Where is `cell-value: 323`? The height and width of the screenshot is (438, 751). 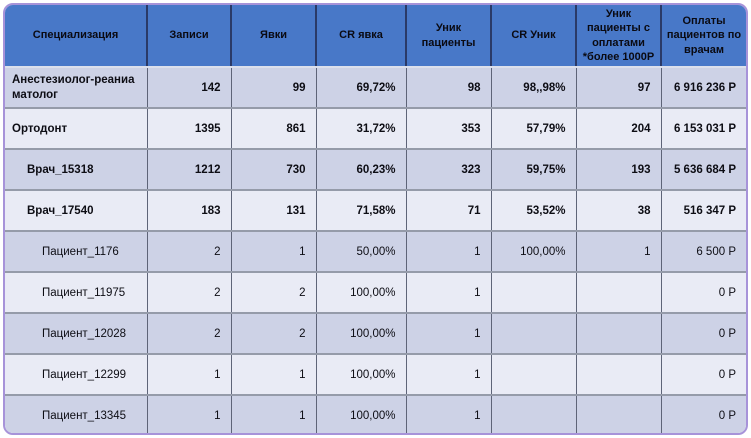 cell-value: 323 is located at coordinates (449, 169).